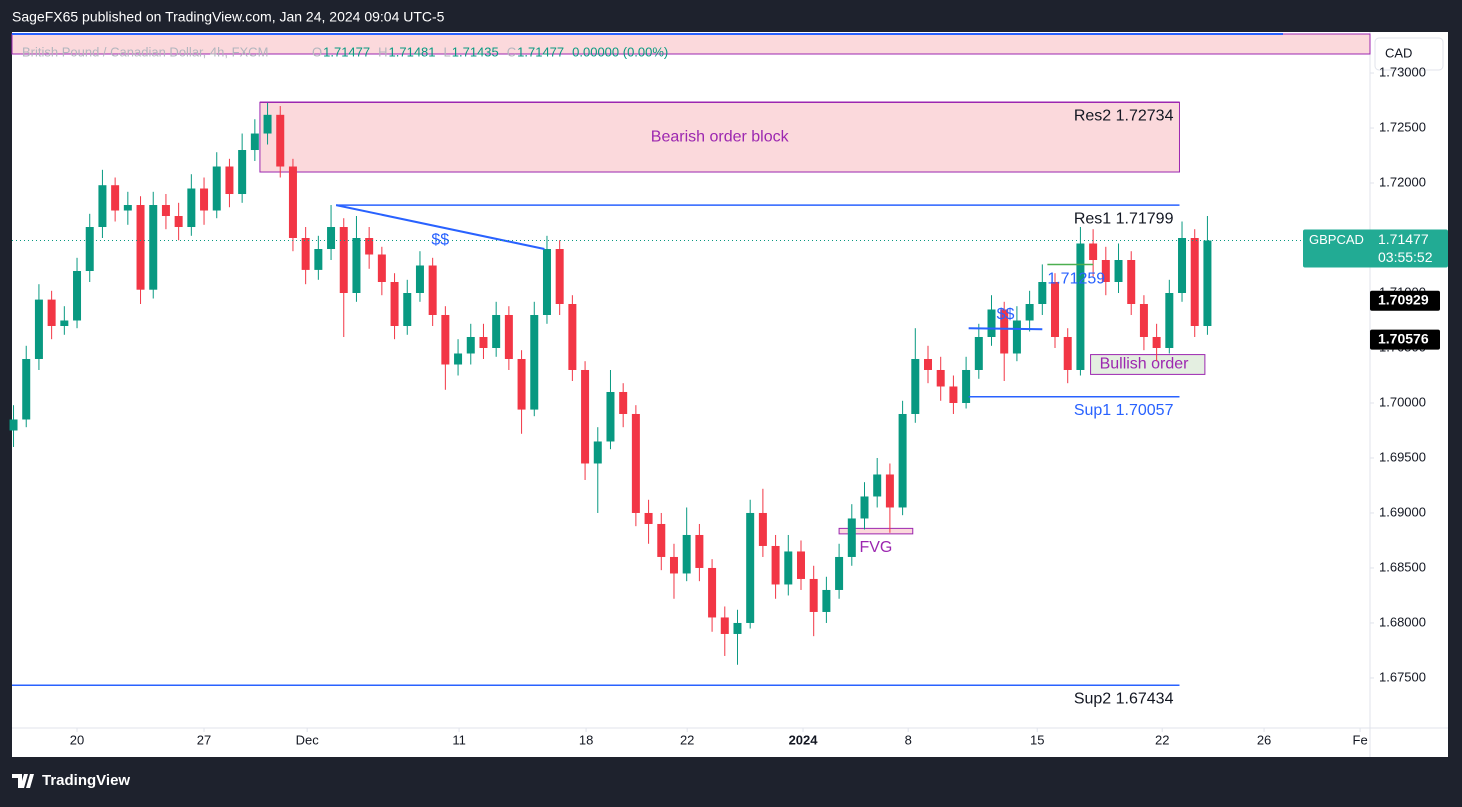 Image resolution: width=1462 pixels, height=807 pixels. What do you see at coordinates (86, 780) in the screenshot?
I see `footer: TradingView` at bounding box center [86, 780].